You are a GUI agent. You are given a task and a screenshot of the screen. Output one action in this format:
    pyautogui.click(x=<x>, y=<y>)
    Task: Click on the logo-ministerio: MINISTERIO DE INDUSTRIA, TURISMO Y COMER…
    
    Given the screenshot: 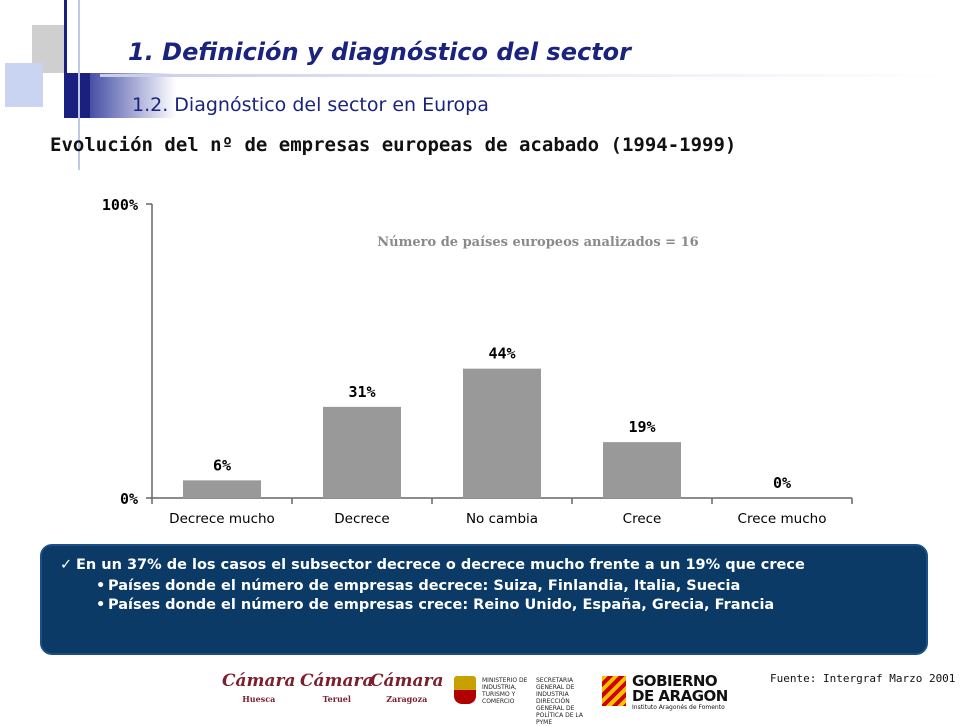 What is the action you would take?
    pyautogui.click(x=524, y=700)
    